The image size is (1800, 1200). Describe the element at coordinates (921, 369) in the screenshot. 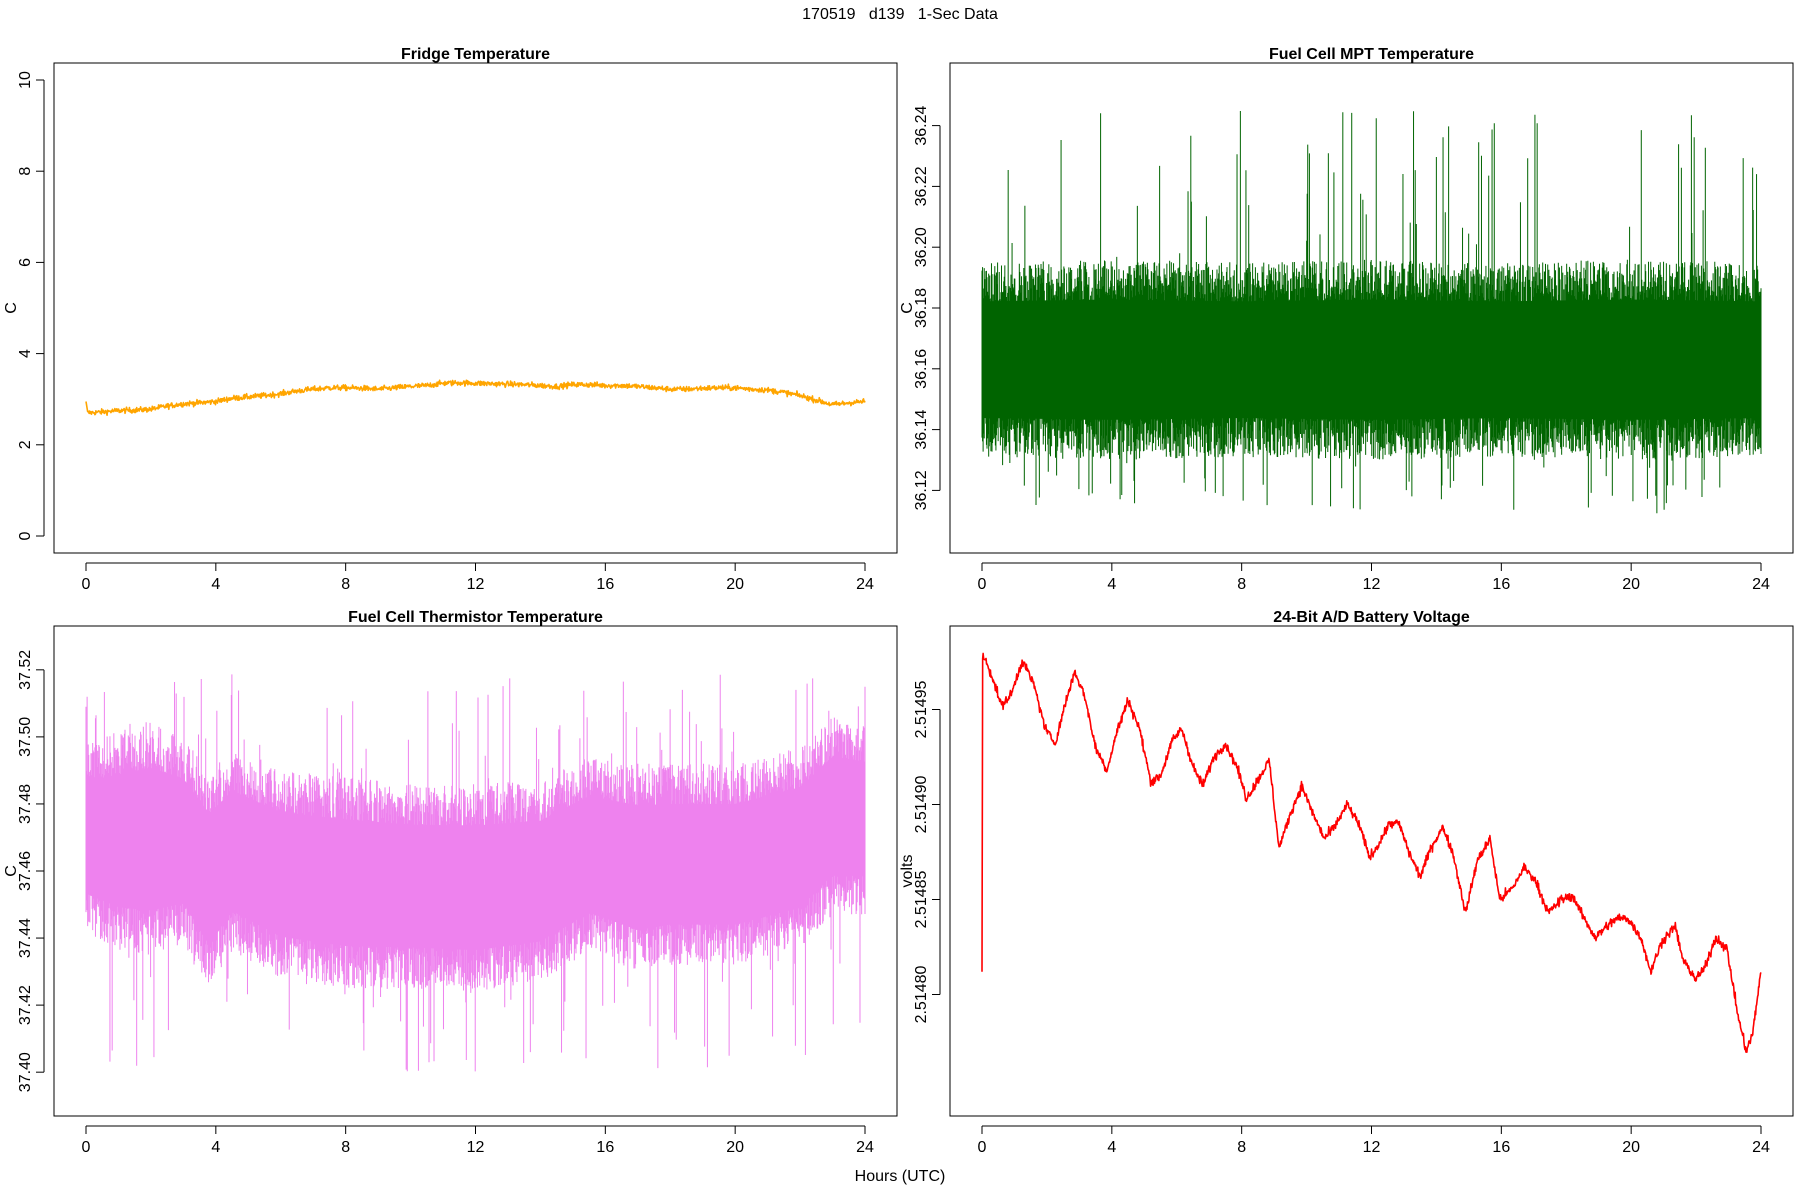

I see `y-tick-label: 36.16` at that location.